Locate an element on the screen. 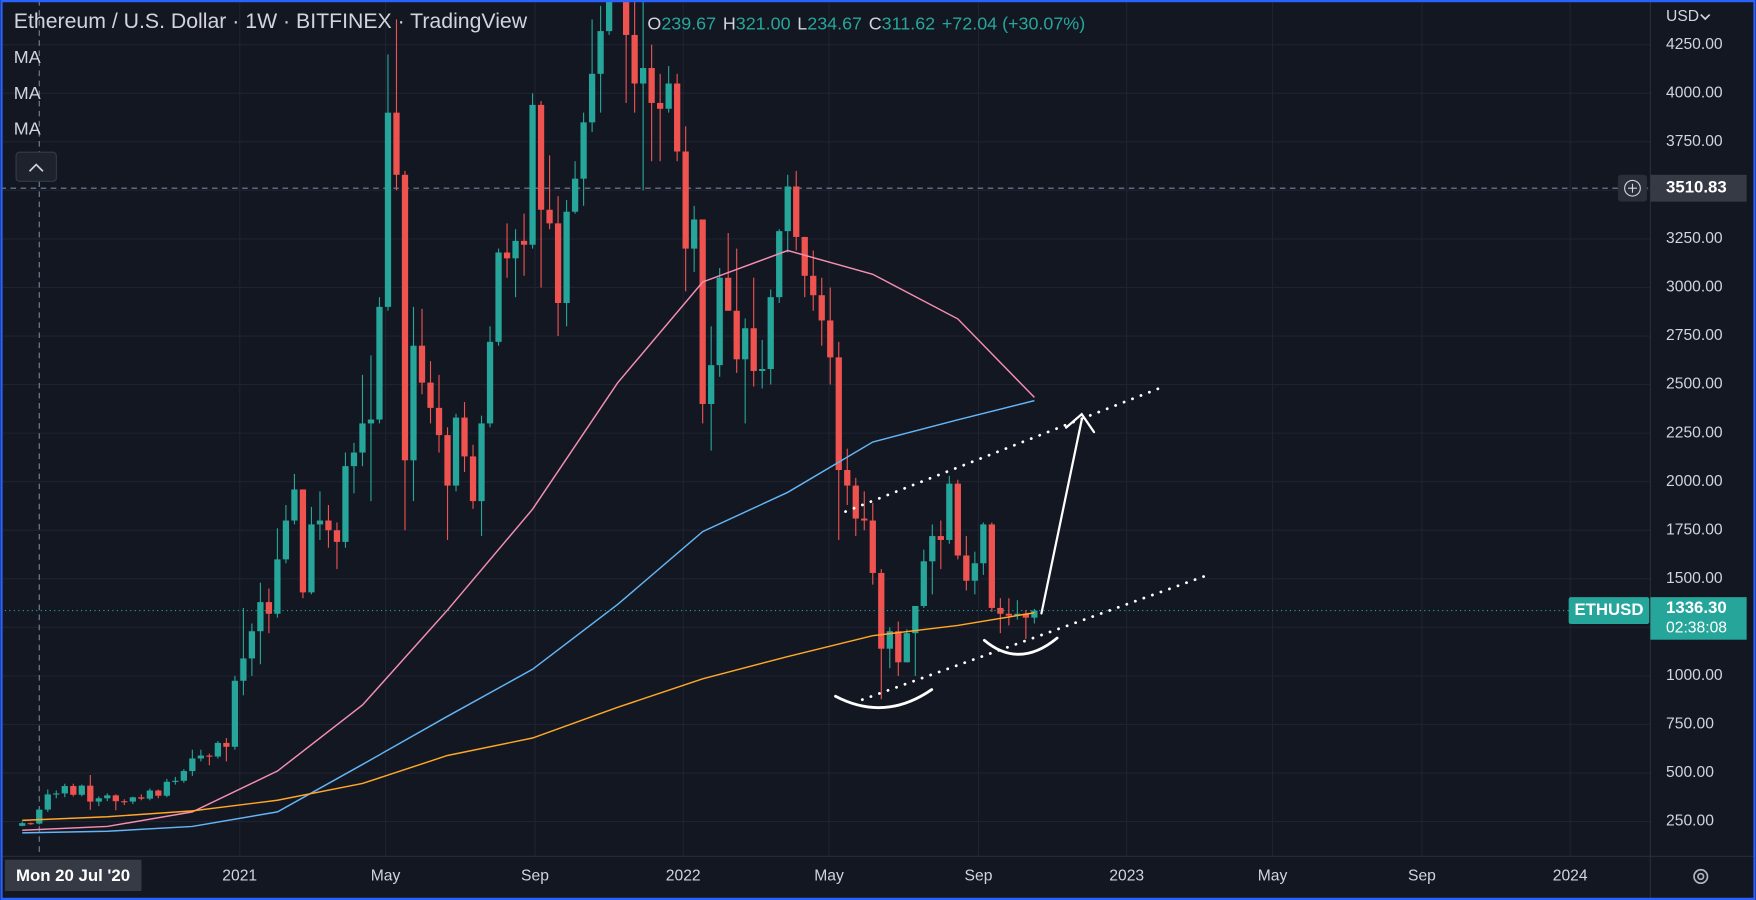 The height and width of the screenshot is (900, 1756). y-tick-label: 2500.00 is located at coordinates (1694, 384).